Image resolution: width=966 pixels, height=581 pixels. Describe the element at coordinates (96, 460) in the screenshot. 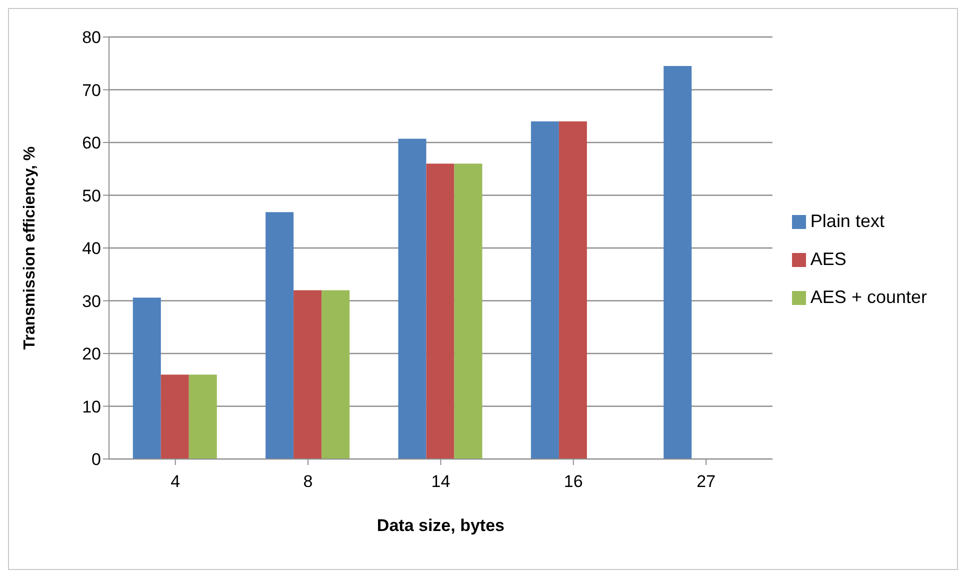

I see `y-tick-label: 0` at that location.